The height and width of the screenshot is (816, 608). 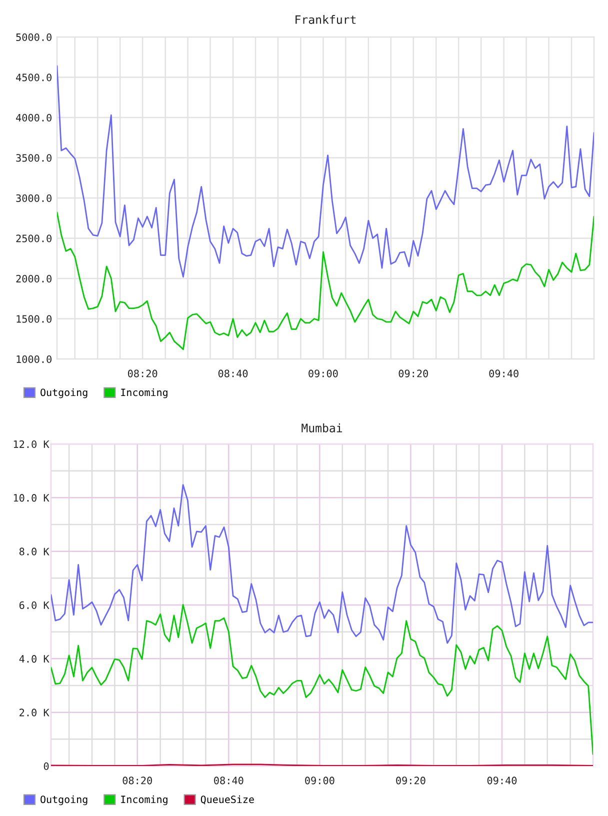 What do you see at coordinates (322, 427) in the screenshot?
I see `chart-title: Mumbai` at bounding box center [322, 427].